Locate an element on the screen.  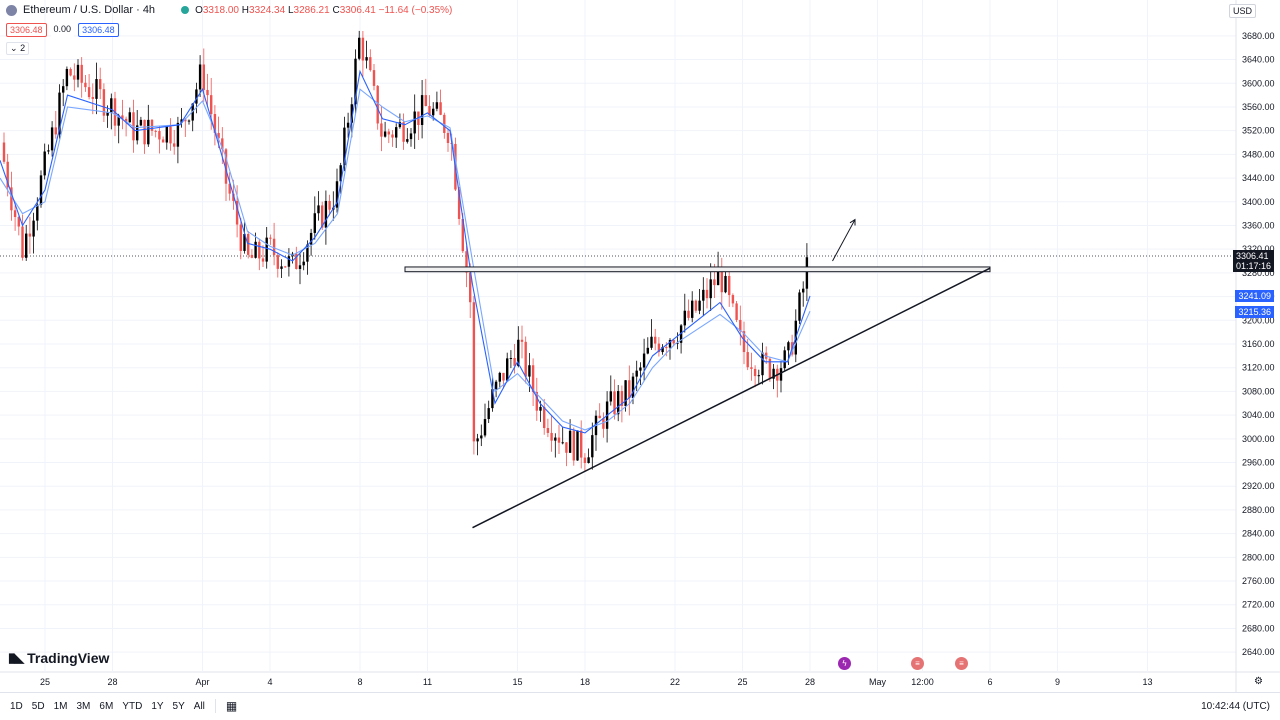
last-price-tag: 3306.41 01:17:16 is located at coordinates (1253, 261).